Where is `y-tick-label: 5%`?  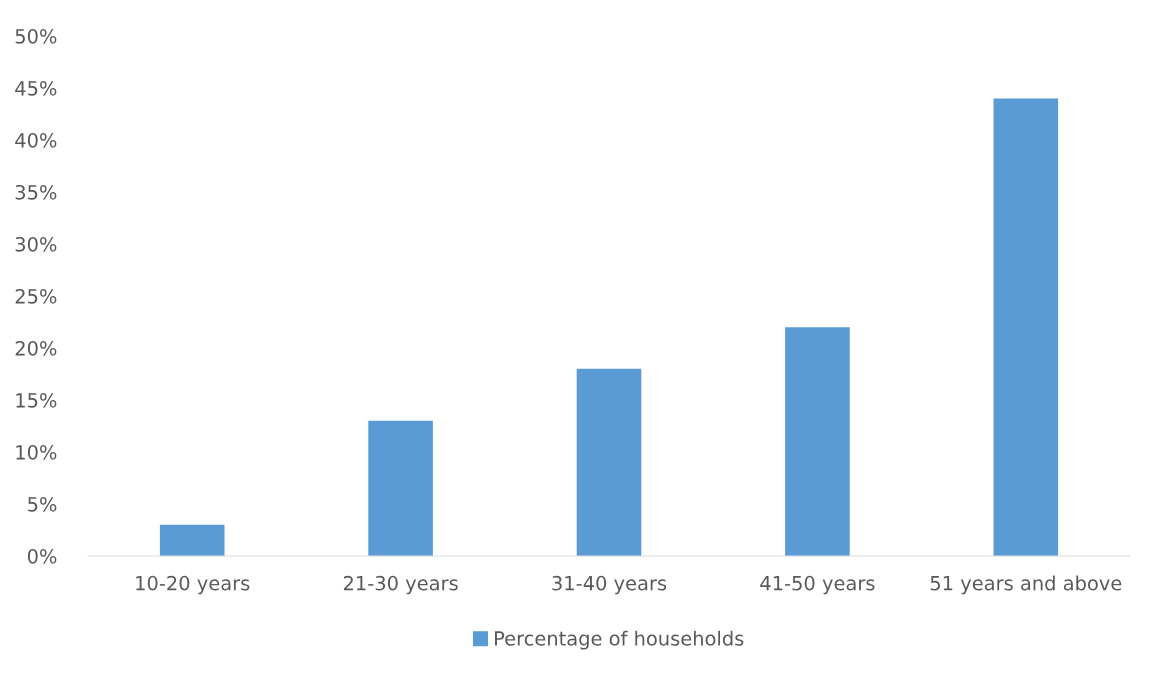
y-tick-label: 5% is located at coordinates (42, 504).